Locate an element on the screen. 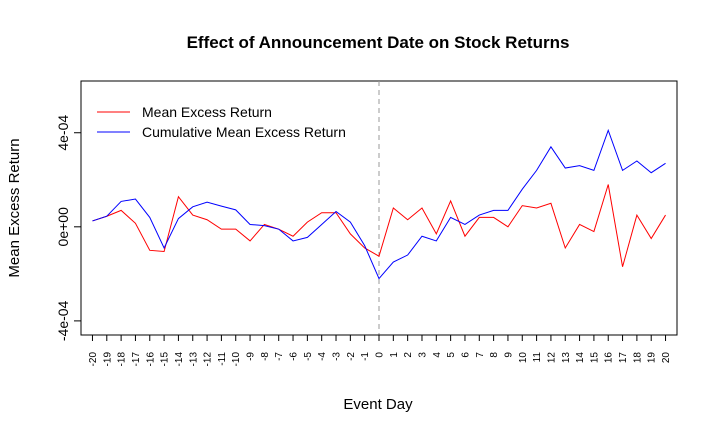  x-tick-label: -2 is located at coordinates (351, 356).